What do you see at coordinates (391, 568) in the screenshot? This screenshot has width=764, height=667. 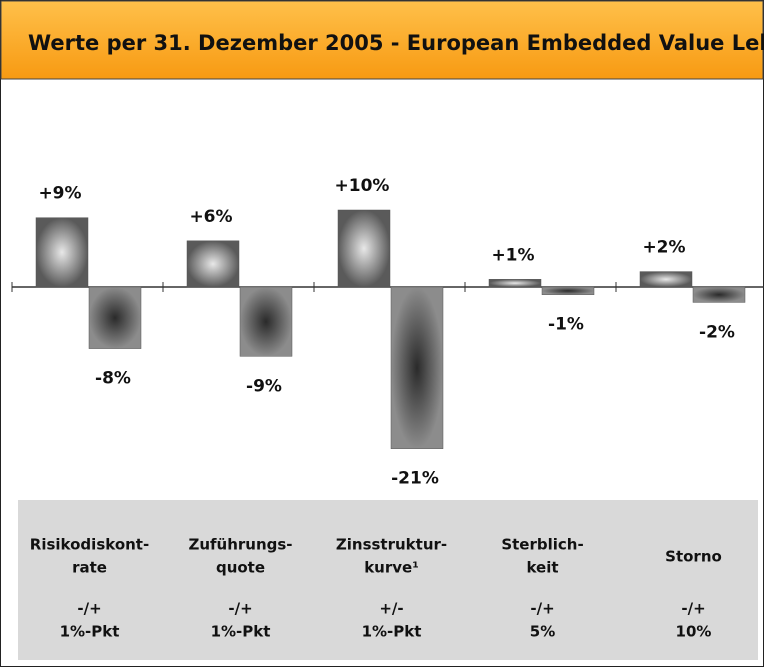 I see `category-label: kurve¹` at bounding box center [391, 568].